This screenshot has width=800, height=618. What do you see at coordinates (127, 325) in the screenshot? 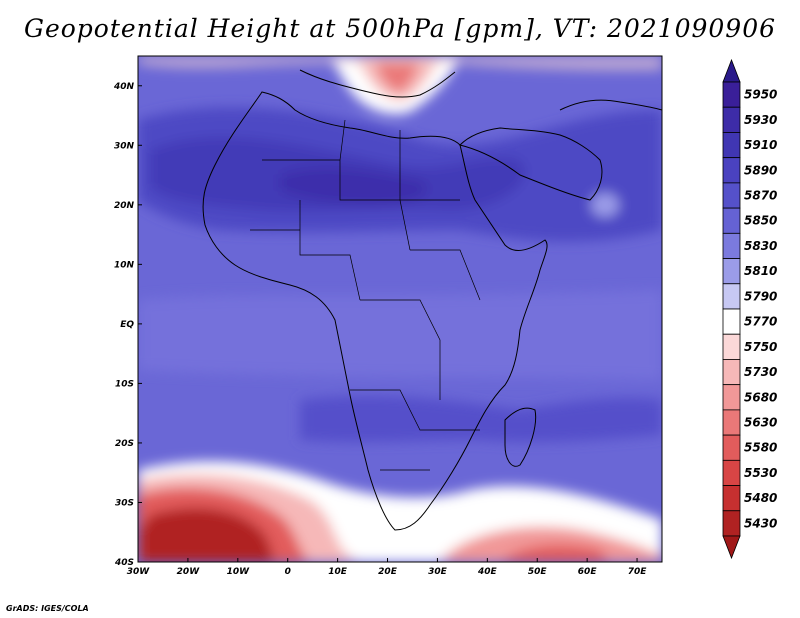
I see `lat-tick-label: EQ` at bounding box center [127, 325].